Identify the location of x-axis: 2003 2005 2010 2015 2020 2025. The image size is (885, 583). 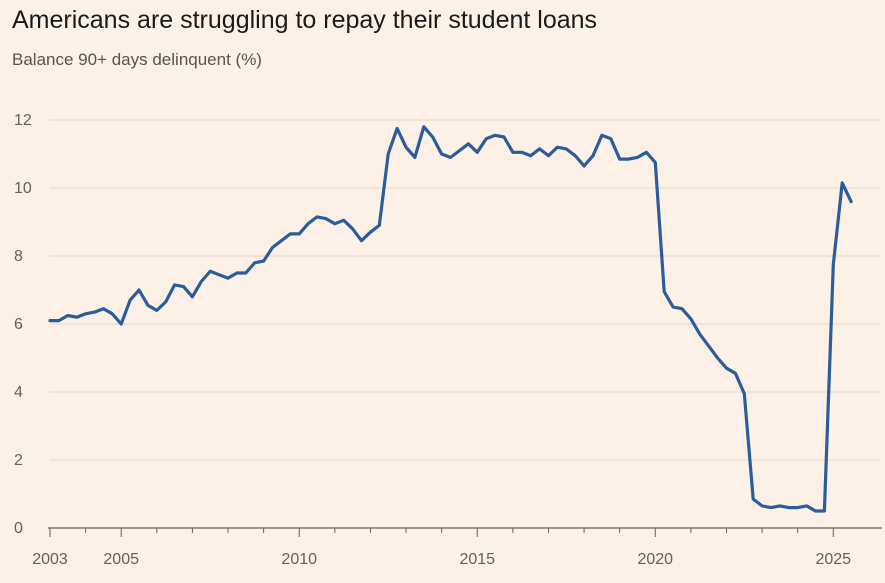
(457, 547).